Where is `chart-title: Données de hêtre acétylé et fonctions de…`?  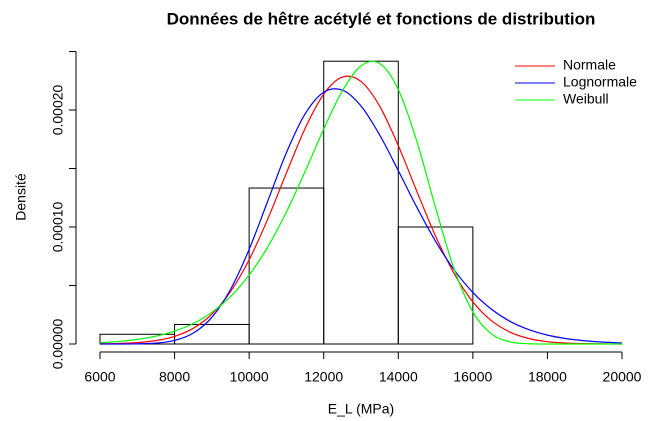
chart-title: Données de hêtre acétylé et fonctions de… is located at coordinates (381, 18).